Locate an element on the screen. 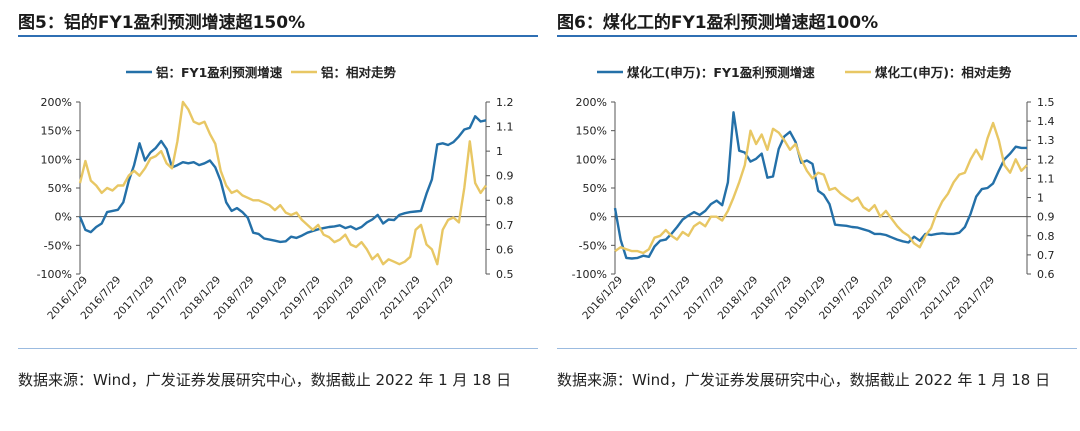  legend-label: 铝：相对走势 is located at coordinates (359, 72).